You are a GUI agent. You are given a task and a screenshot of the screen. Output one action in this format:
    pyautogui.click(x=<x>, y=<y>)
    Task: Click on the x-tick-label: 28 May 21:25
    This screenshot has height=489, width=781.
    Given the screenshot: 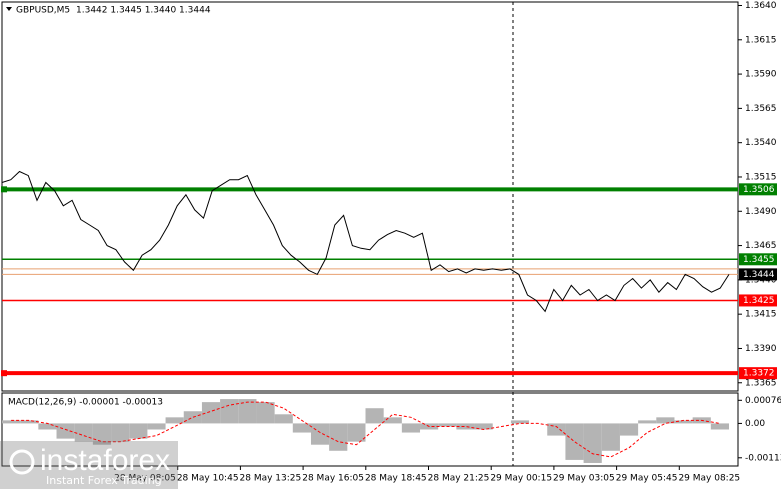 What is the action you would take?
    pyautogui.click(x=459, y=479)
    